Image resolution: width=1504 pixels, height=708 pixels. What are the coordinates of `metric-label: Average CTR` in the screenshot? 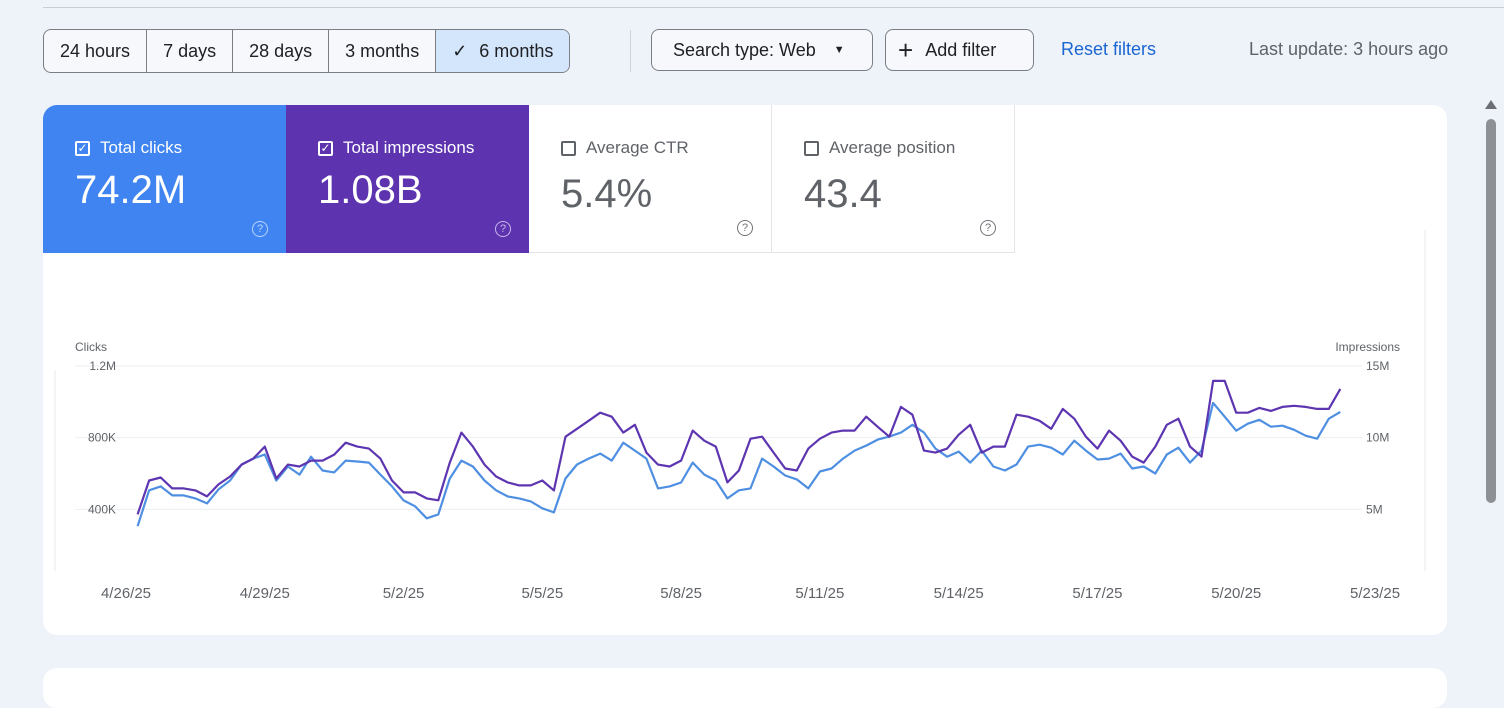 It's located at (637, 147).